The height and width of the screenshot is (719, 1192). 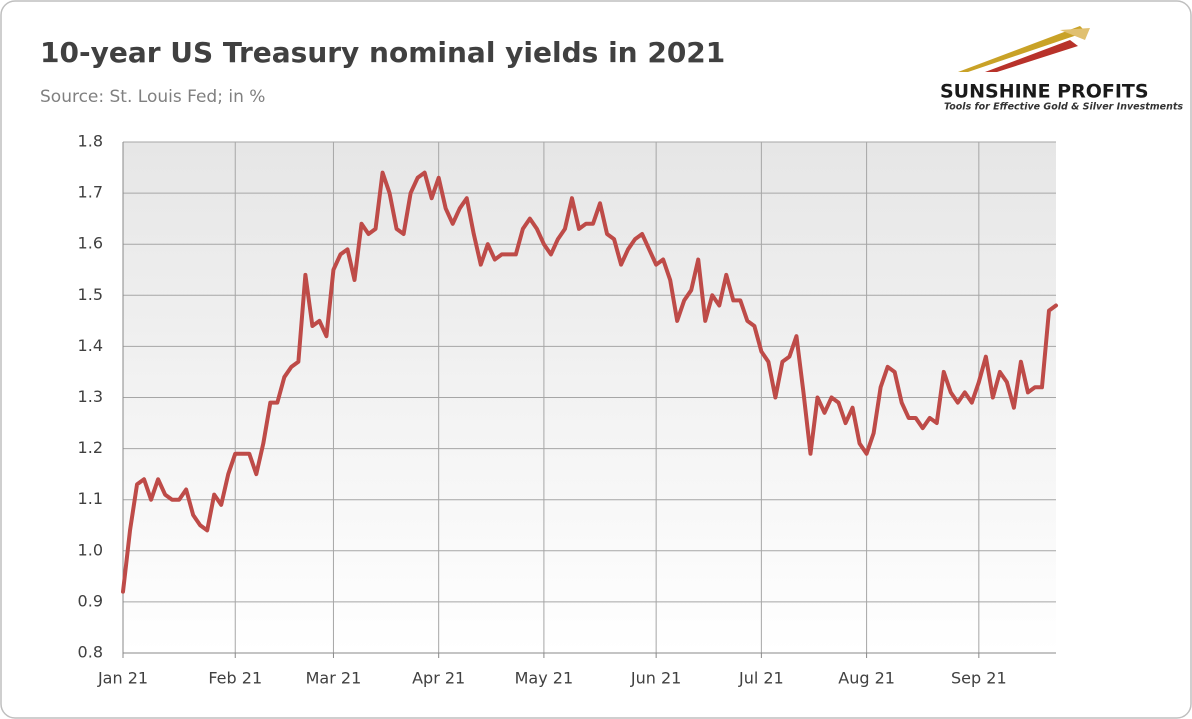 What do you see at coordinates (90, 498) in the screenshot?
I see `y-tick-label: 1.1` at bounding box center [90, 498].